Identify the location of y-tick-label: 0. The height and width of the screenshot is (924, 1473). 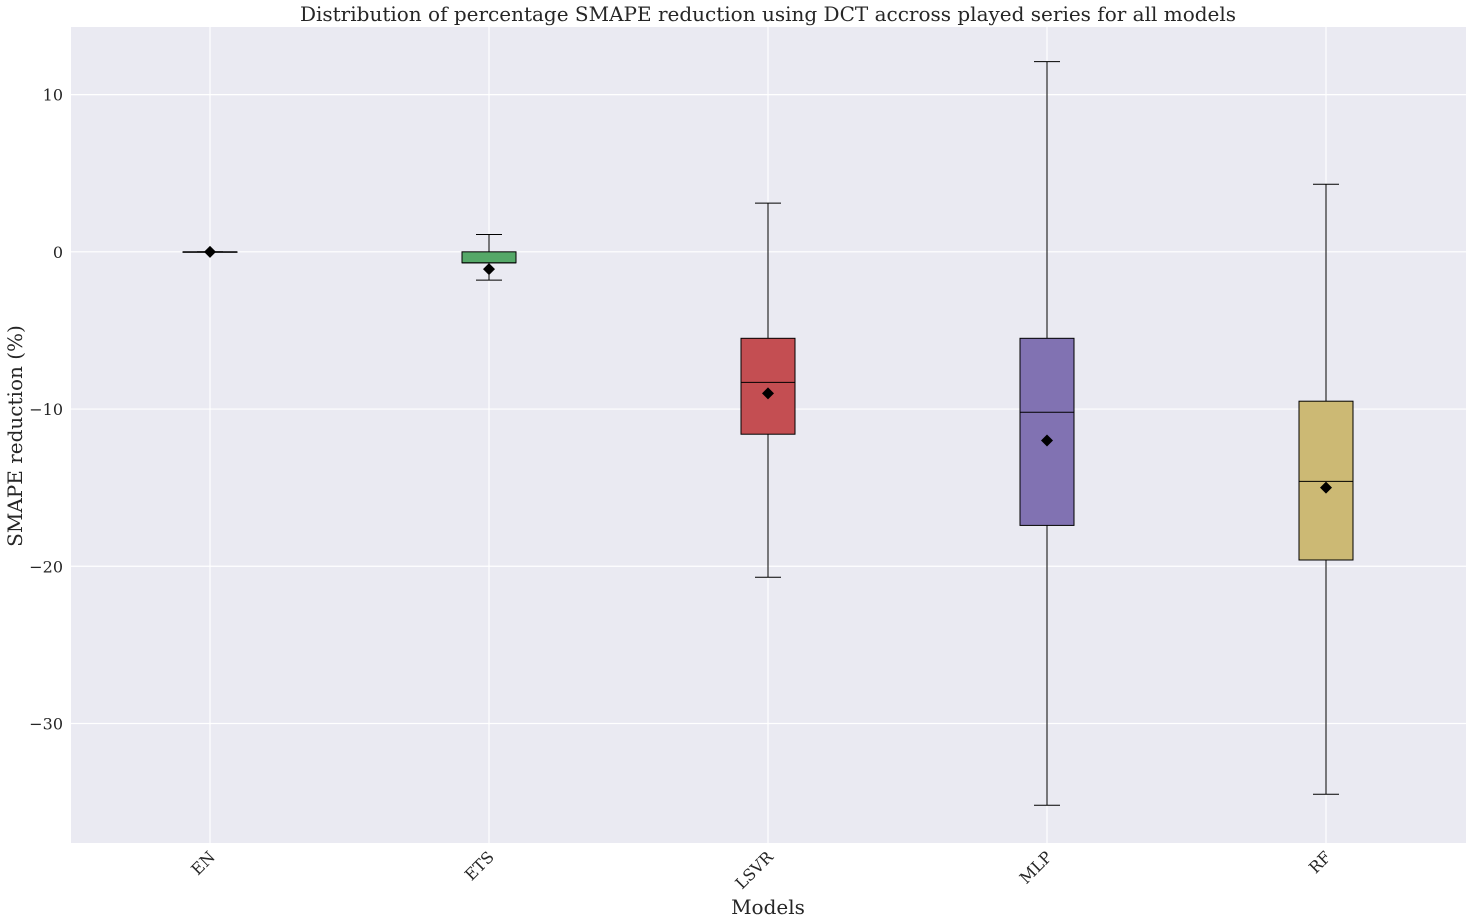
(58, 252).